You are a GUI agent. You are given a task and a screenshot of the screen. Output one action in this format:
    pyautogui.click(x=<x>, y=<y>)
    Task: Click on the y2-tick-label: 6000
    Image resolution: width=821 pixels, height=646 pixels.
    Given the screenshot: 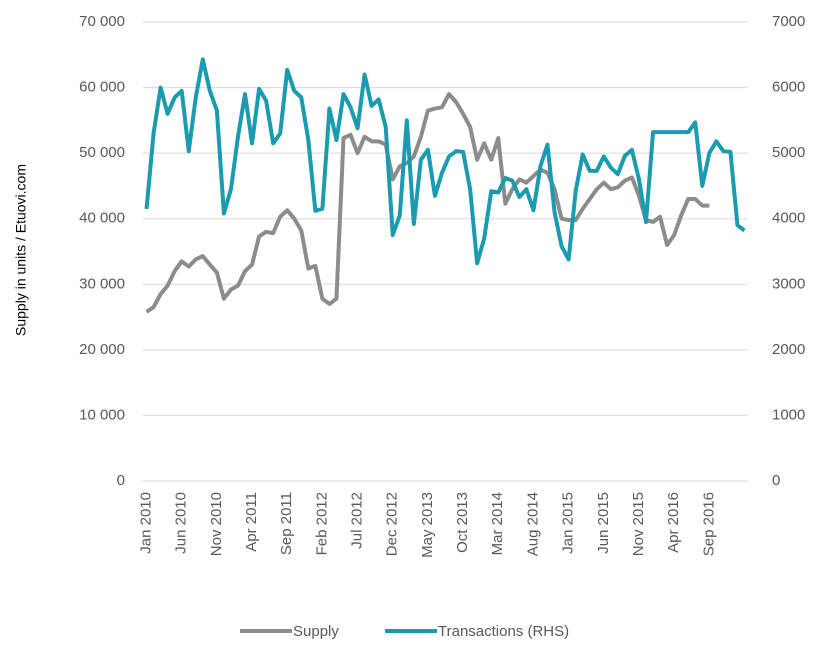 What is the action you would take?
    pyautogui.click(x=788, y=87)
    